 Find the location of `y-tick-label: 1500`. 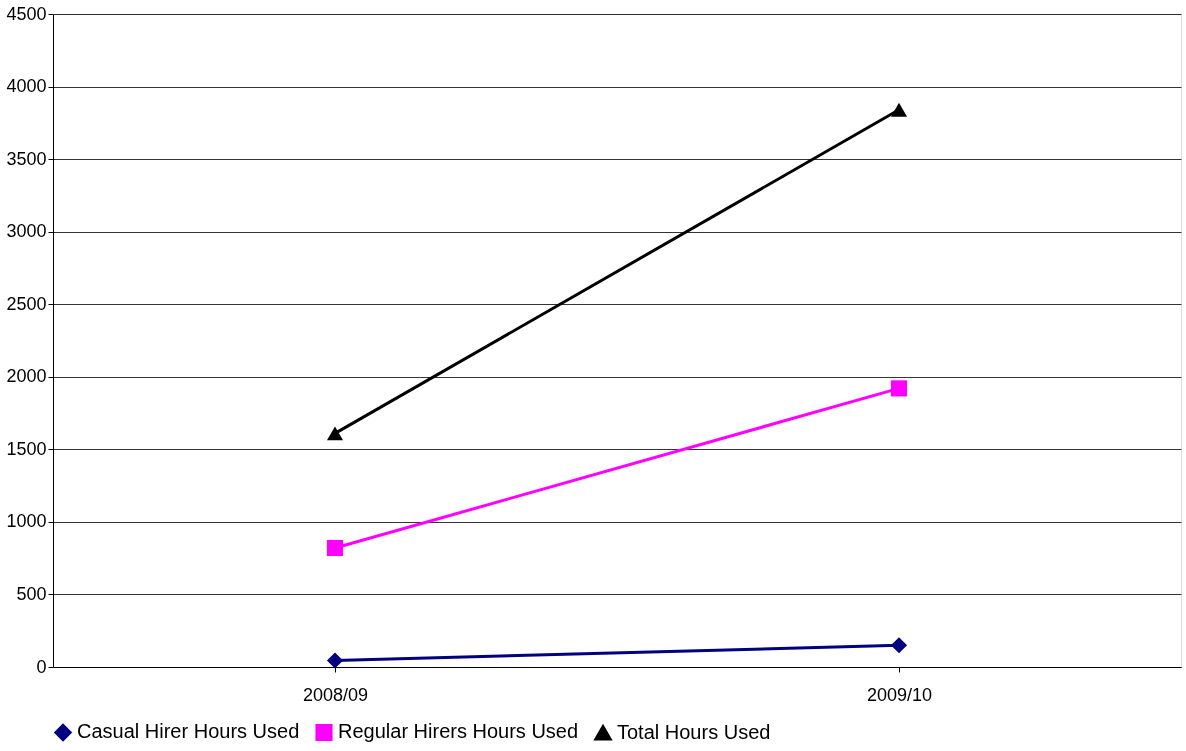

y-tick-label: 1500 is located at coordinates (26, 448).